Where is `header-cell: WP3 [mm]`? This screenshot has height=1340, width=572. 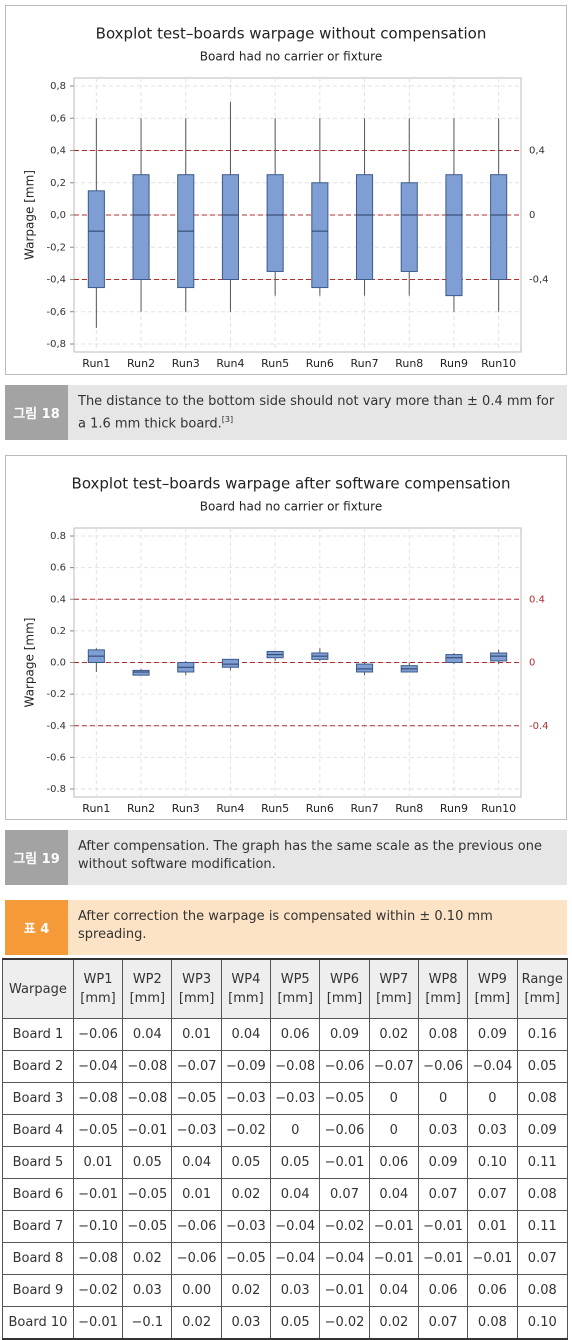 header-cell: WP3 [mm] is located at coordinates (196, 988).